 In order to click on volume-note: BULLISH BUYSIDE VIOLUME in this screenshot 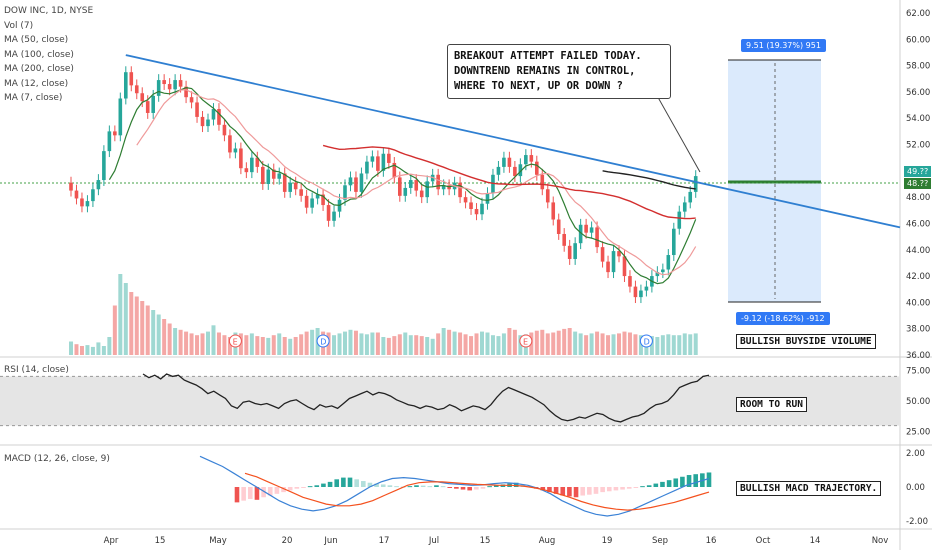, I will do `click(806, 341)`.